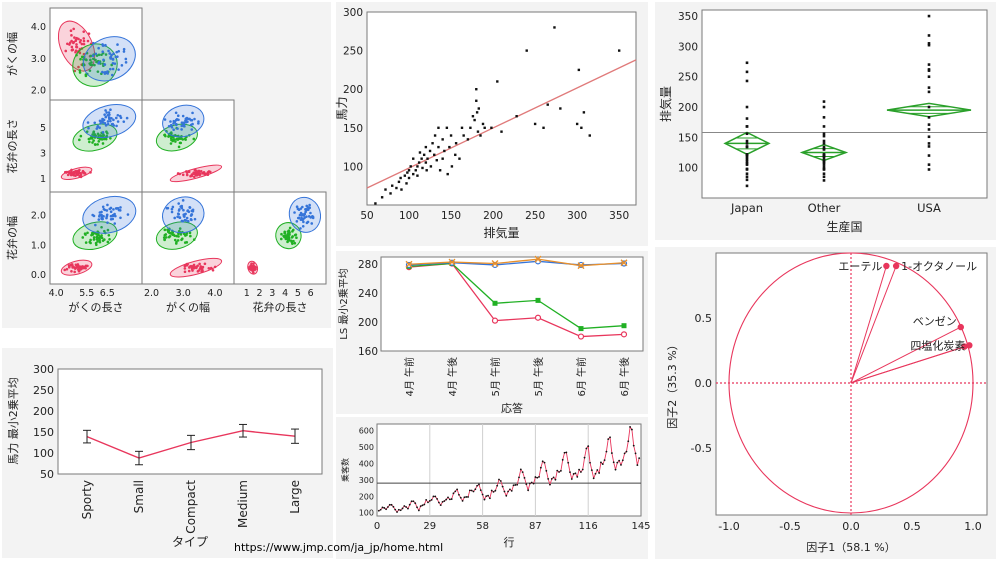 The width and height of the screenshot is (999, 562). Describe the element at coordinates (13, 421) in the screenshot. I see `y-axis-label: 馬力 最小2乗平均` at that location.